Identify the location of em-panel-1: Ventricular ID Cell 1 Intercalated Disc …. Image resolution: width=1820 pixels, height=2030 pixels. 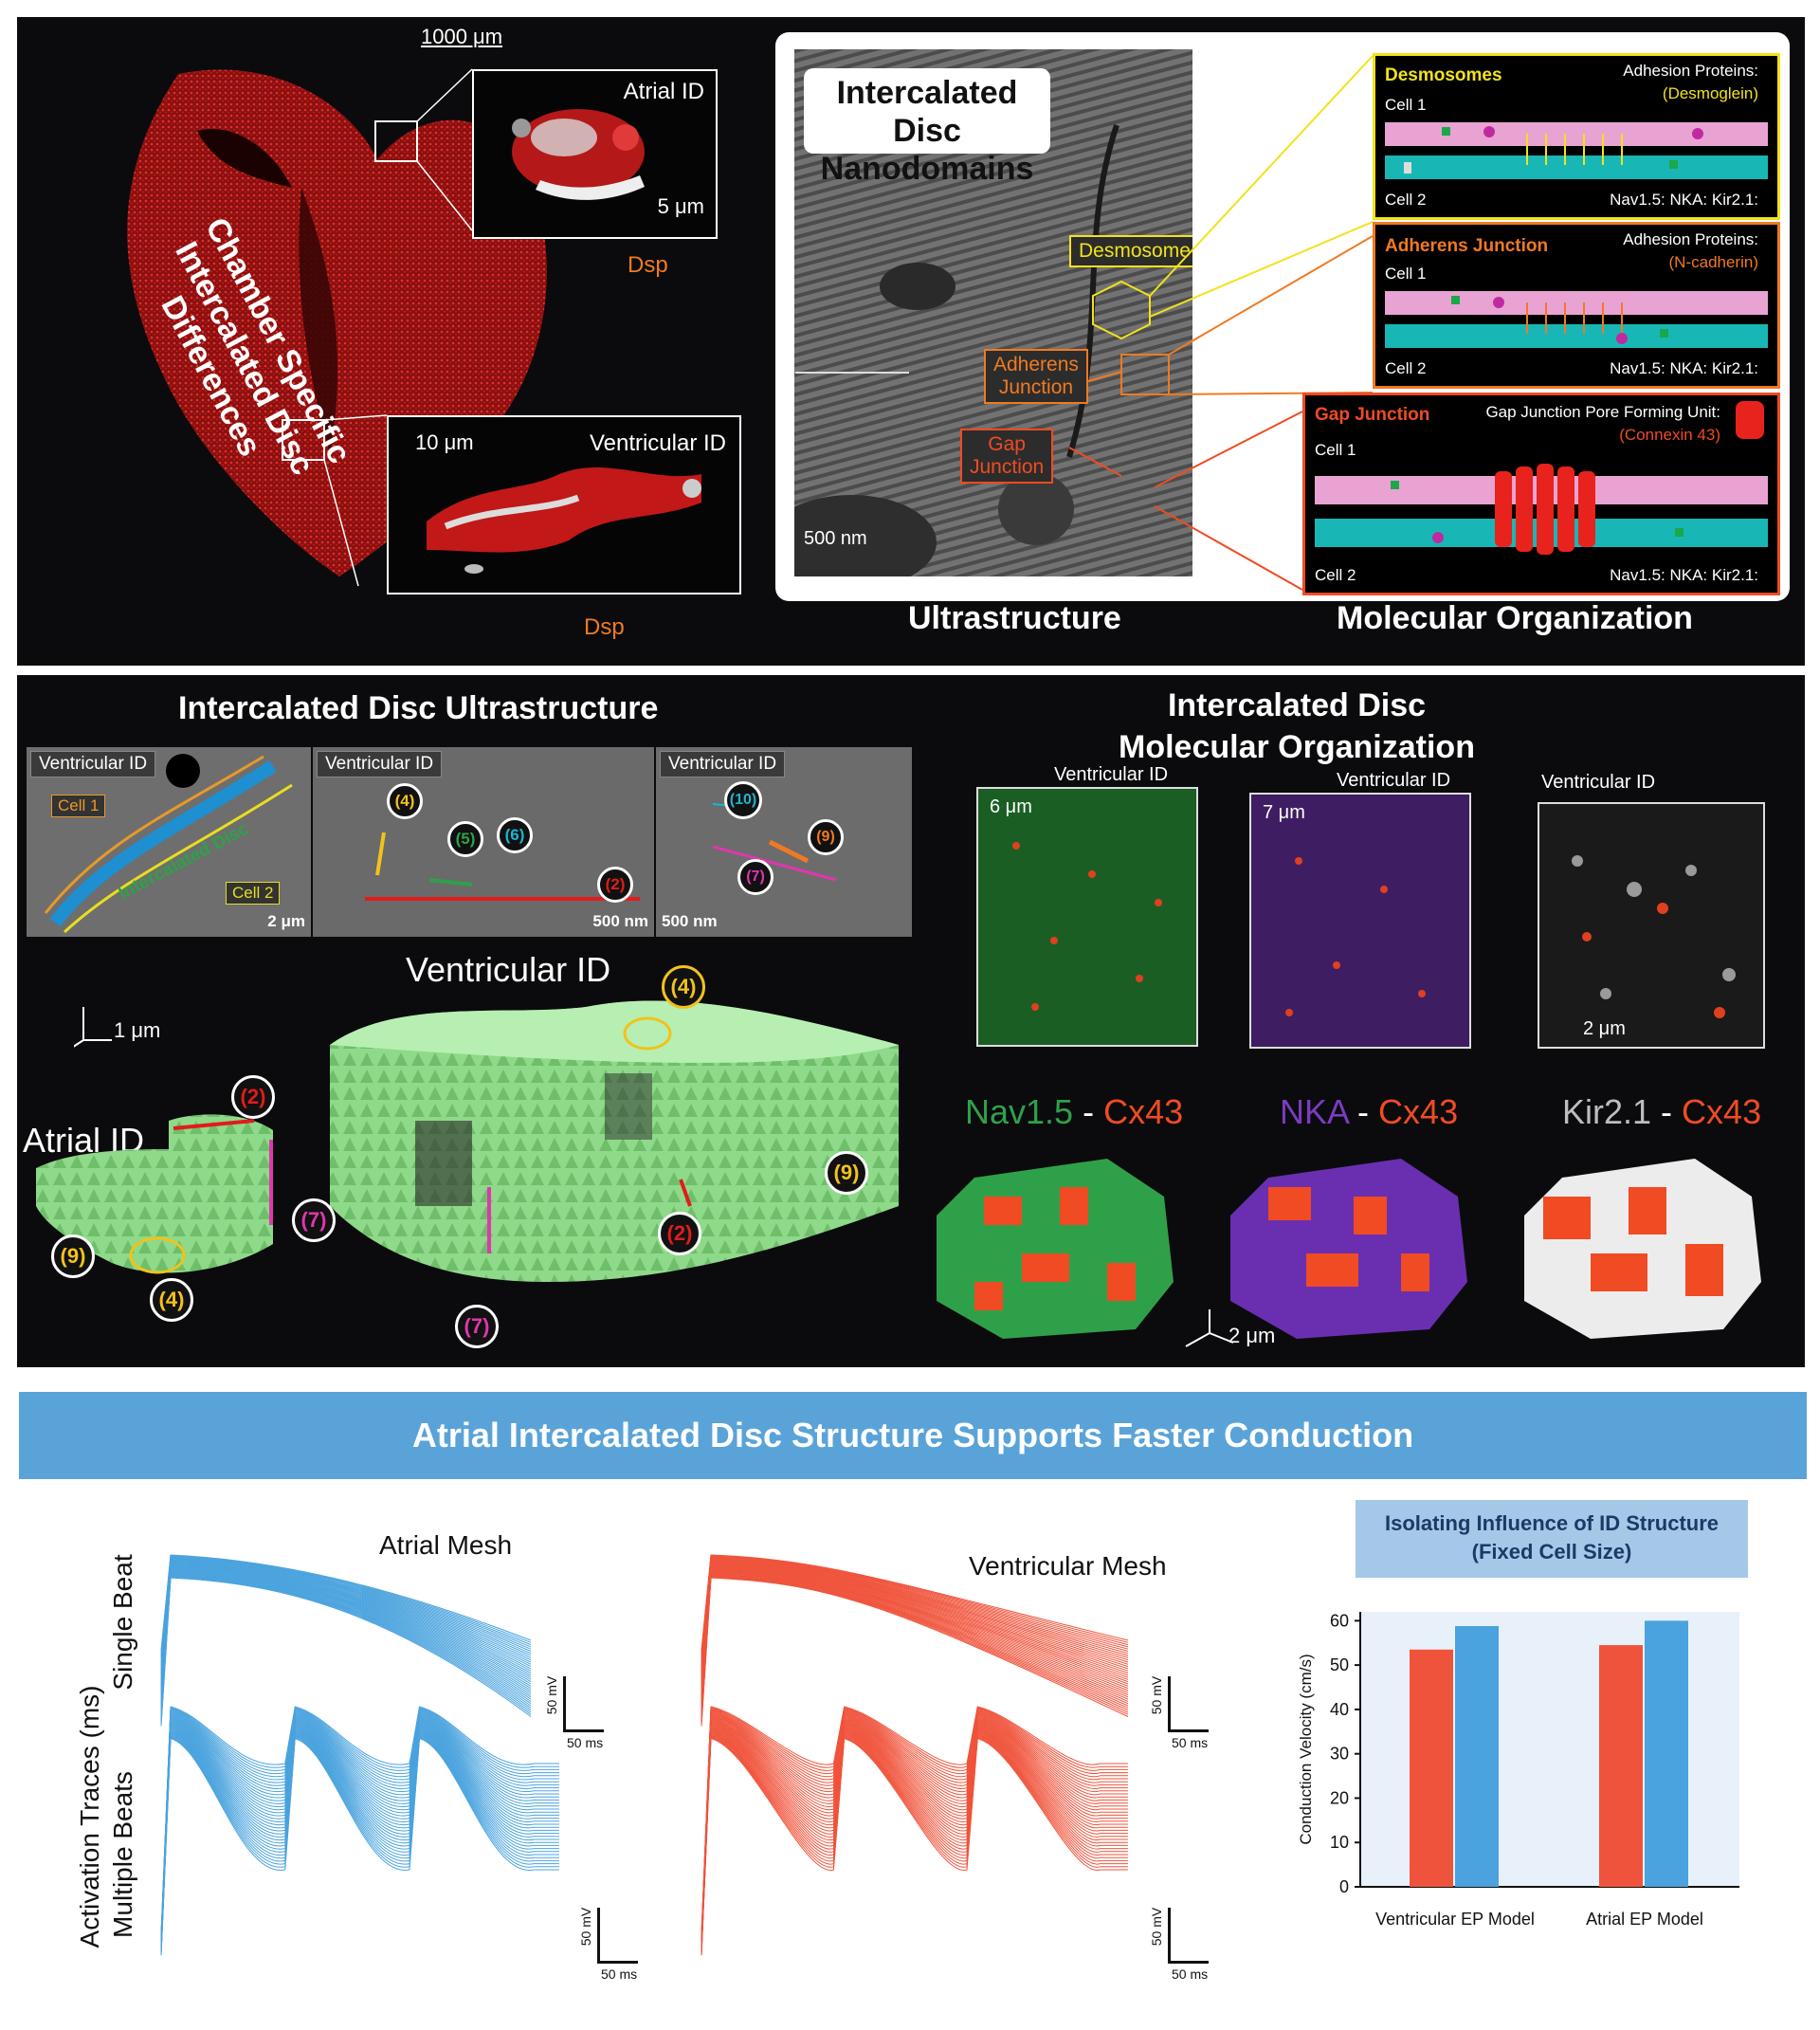
(169, 842).